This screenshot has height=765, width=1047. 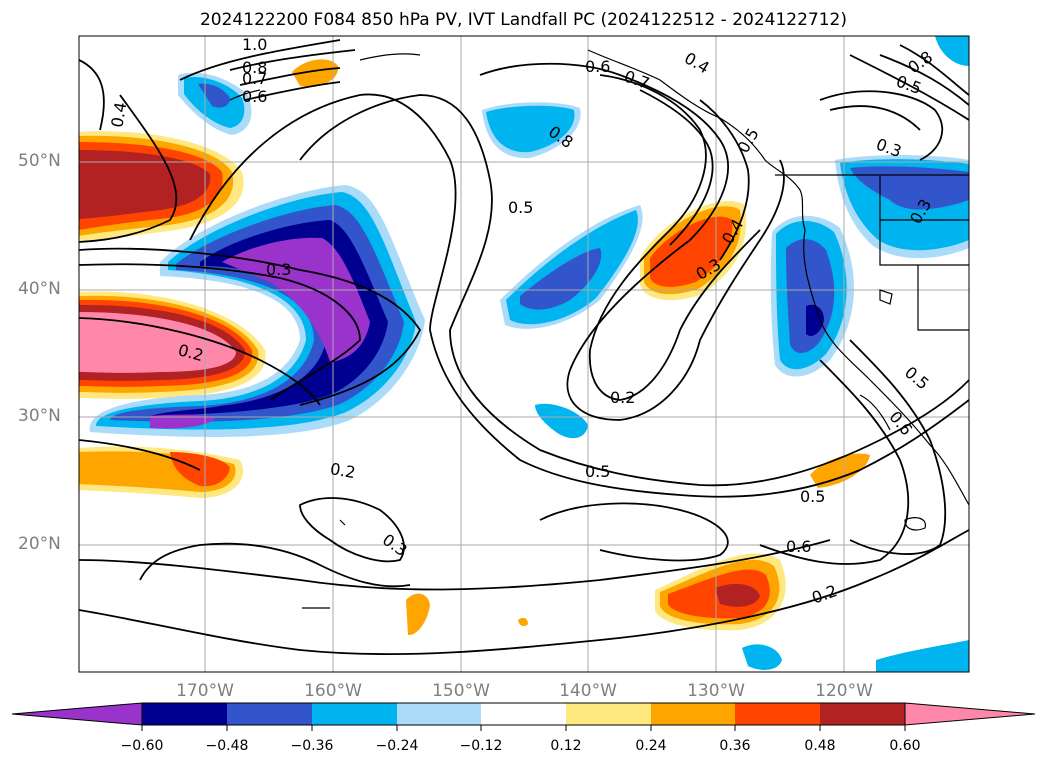 What do you see at coordinates (905, 746) in the screenshot?
I see `colorbar-tick-label: 0.60` at bounding box center [905, 746].